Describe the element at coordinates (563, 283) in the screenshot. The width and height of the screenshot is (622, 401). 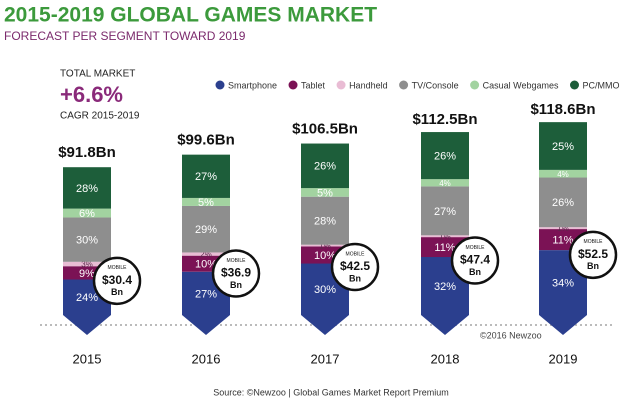
I see `segment-label: 34%` at that location.